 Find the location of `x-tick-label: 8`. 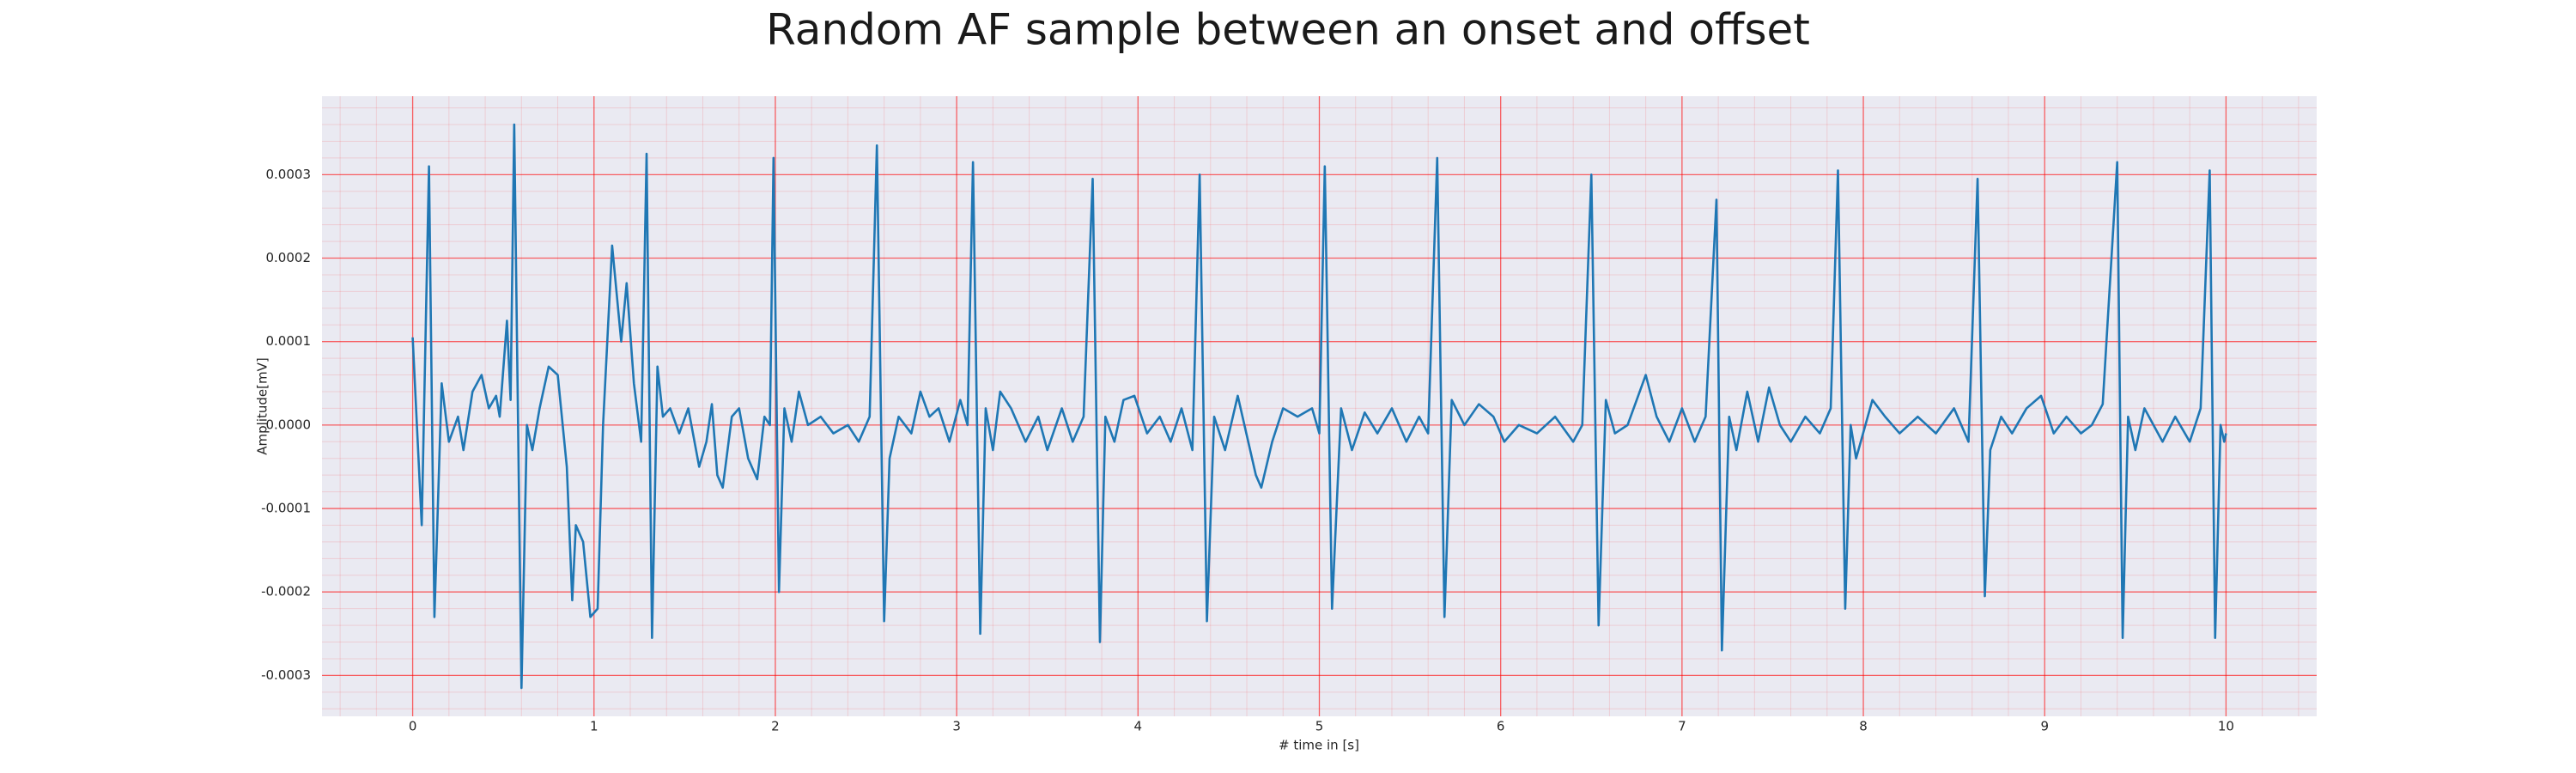

x-tick-label: 8 is located at coordinates (1864, 726).